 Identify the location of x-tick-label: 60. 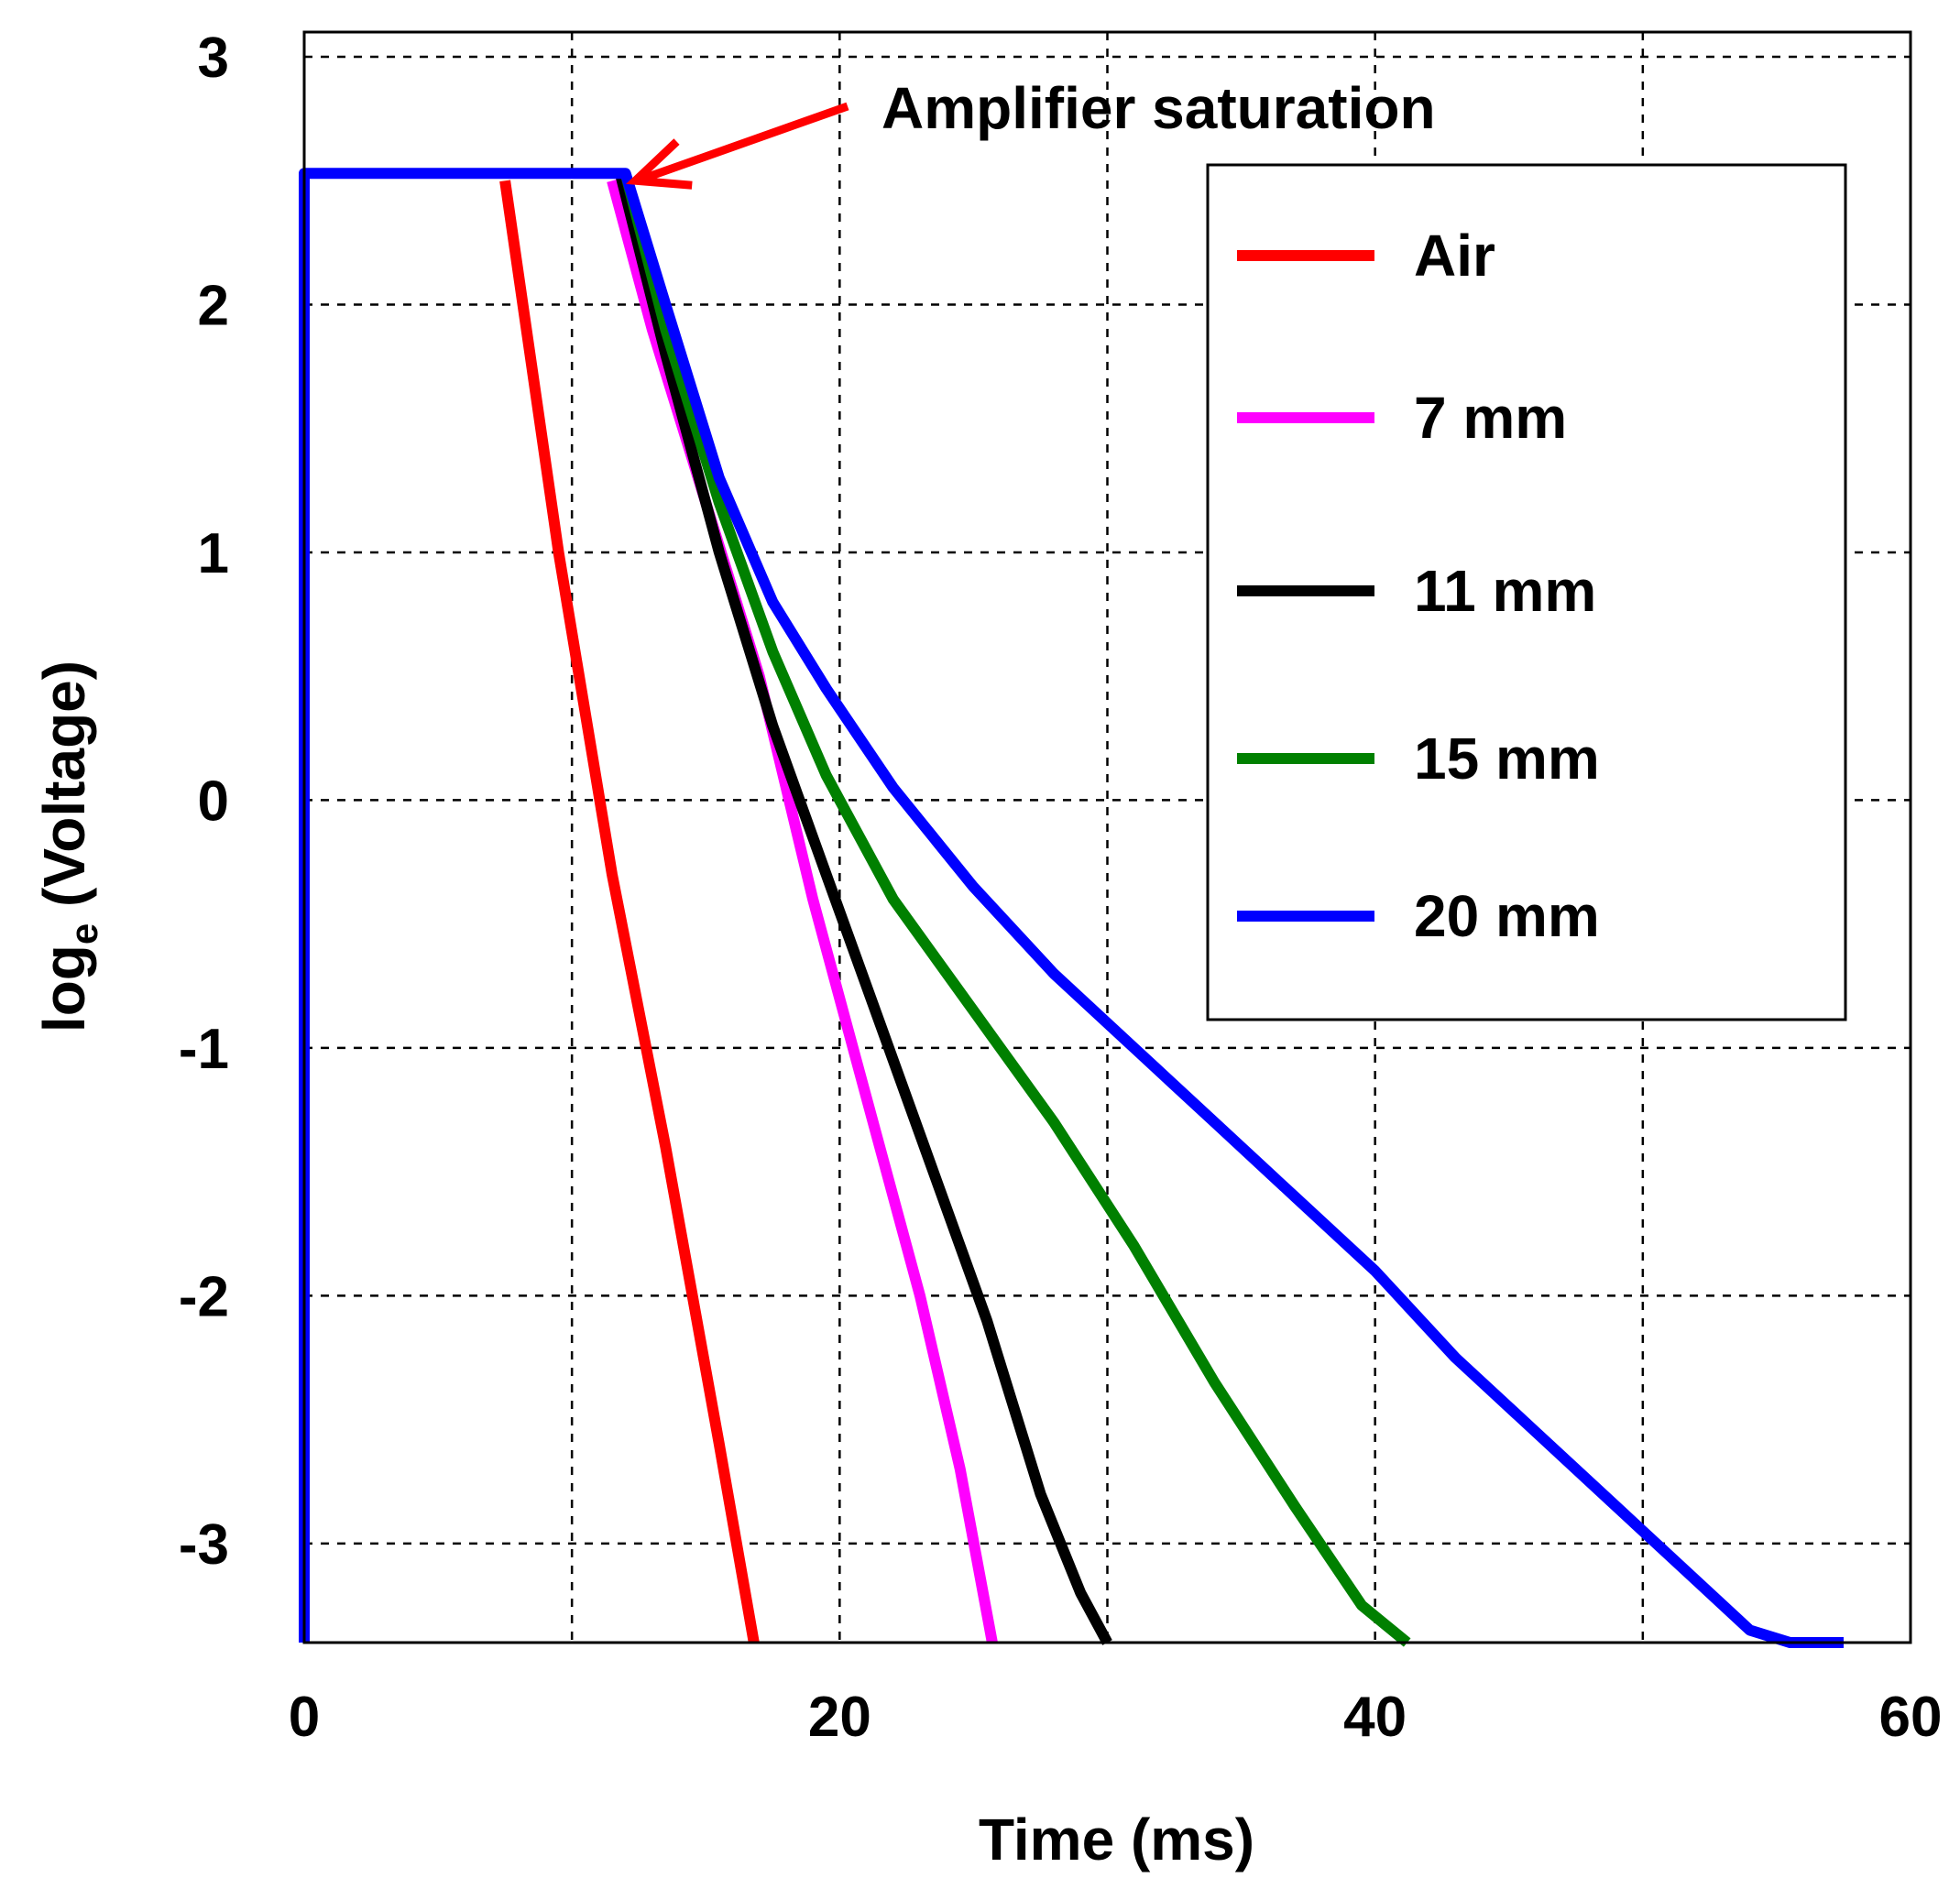
(1911, 1717).